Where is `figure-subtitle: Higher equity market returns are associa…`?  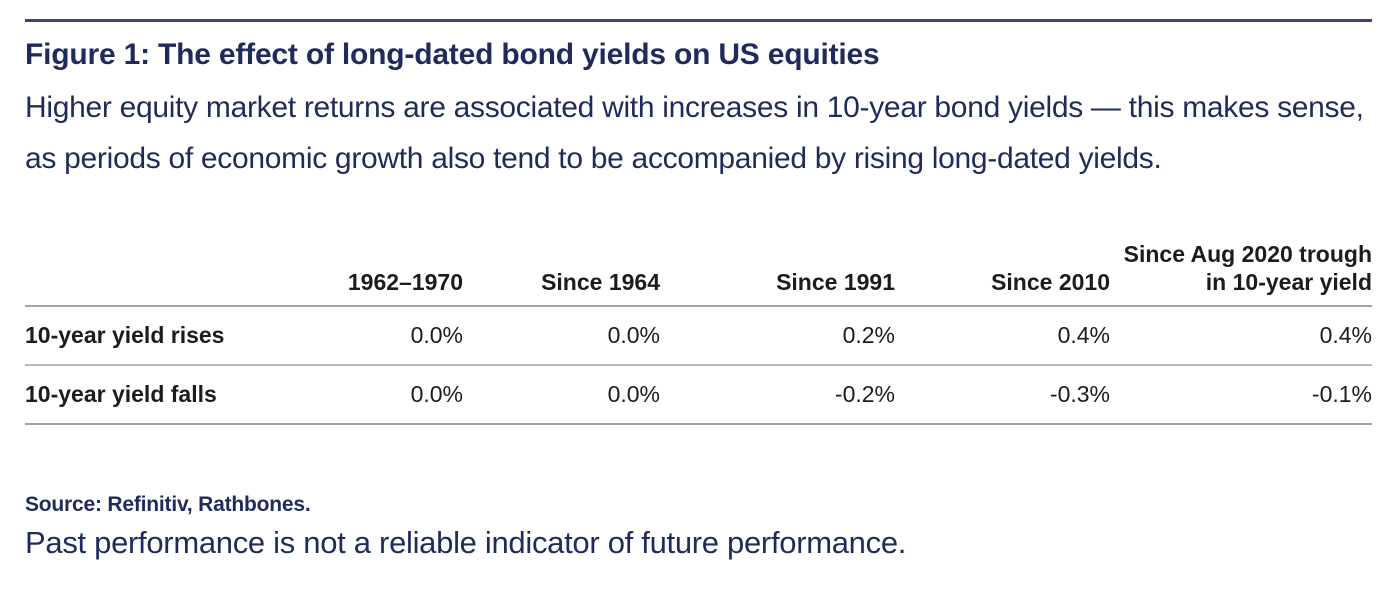
figure-subtitle: Higher equity market returns are associa… is located at coordinates (694, 133).